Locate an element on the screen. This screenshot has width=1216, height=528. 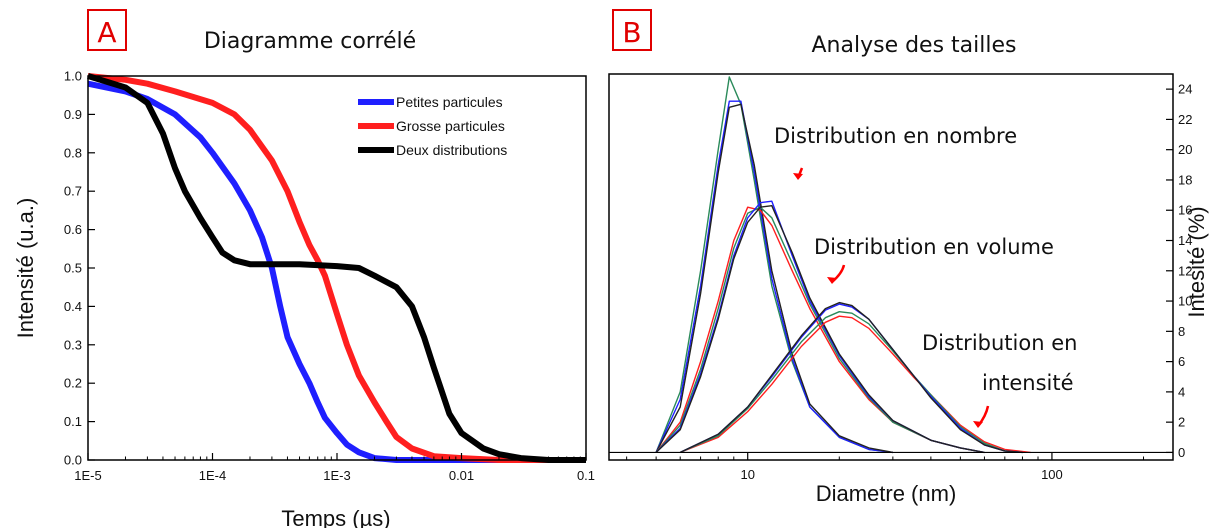
y-tick-label: 2 is located at coordinates (1181, 422).